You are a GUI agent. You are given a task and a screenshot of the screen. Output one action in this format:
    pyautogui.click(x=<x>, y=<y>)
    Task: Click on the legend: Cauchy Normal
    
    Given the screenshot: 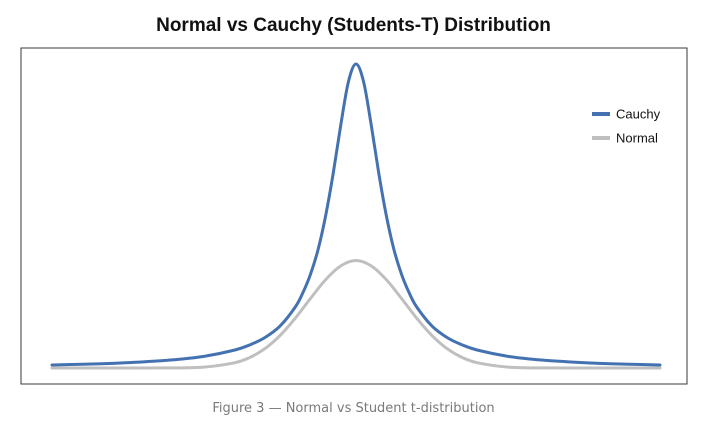 What is the action you would take?
    pyautogui.click(x=626, y=126)
    